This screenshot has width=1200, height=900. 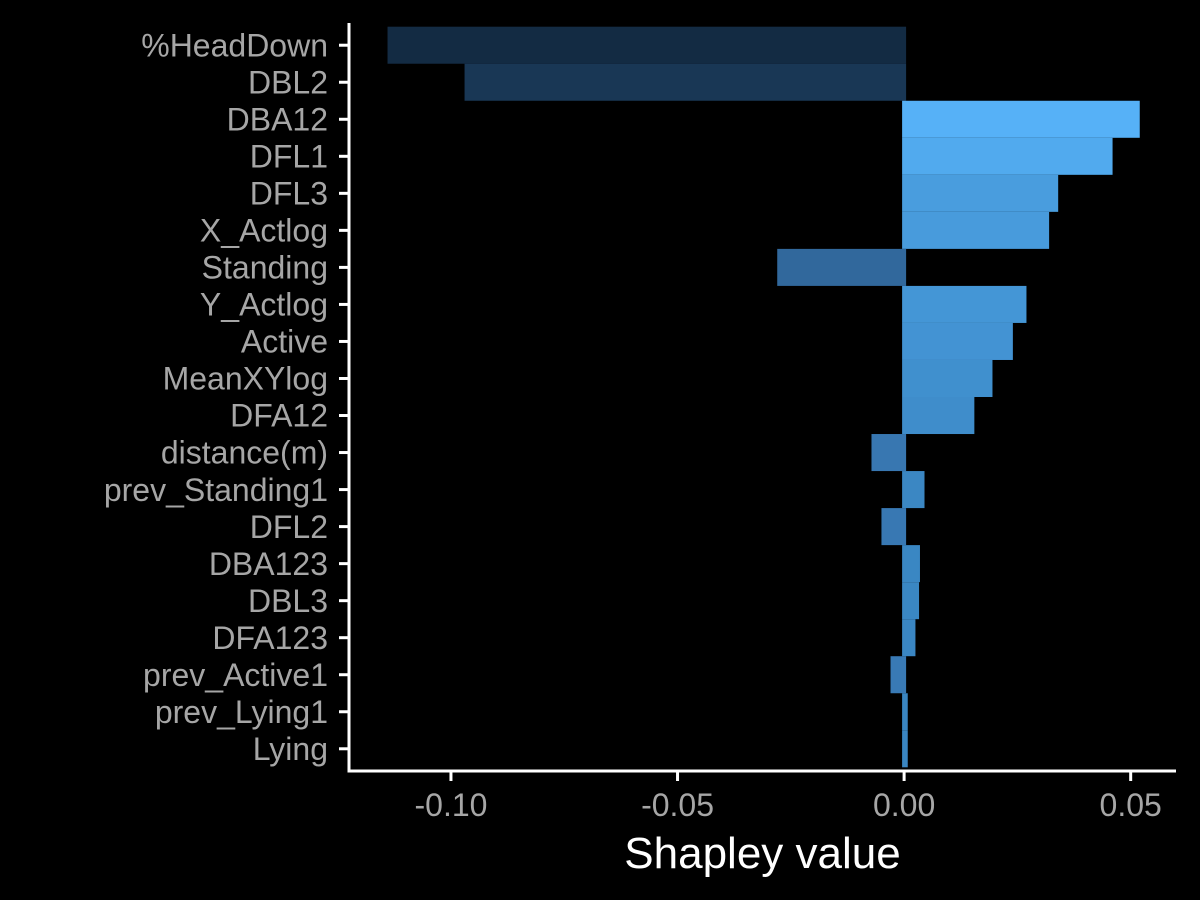 What do you see at coordinates (289, 194) in the screenshot?
I see `y-tick-label: DFL3` at bounding box center [289, 194].